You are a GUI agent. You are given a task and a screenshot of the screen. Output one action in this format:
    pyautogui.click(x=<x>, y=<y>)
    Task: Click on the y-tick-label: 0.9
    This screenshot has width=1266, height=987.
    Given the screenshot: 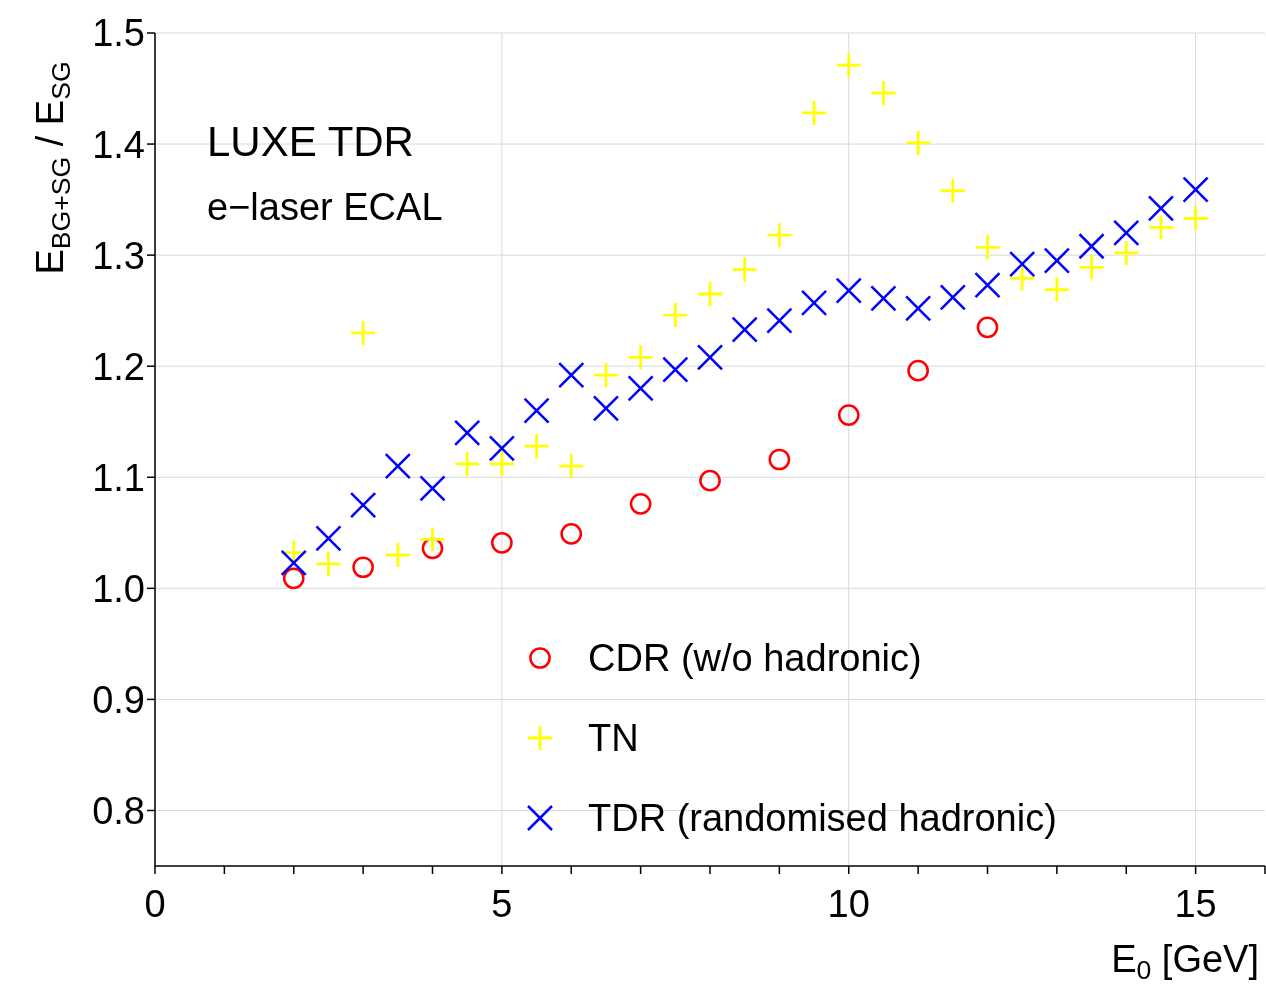 What is the action you would take?
    pyautogui.click(x=118, y=699)
    